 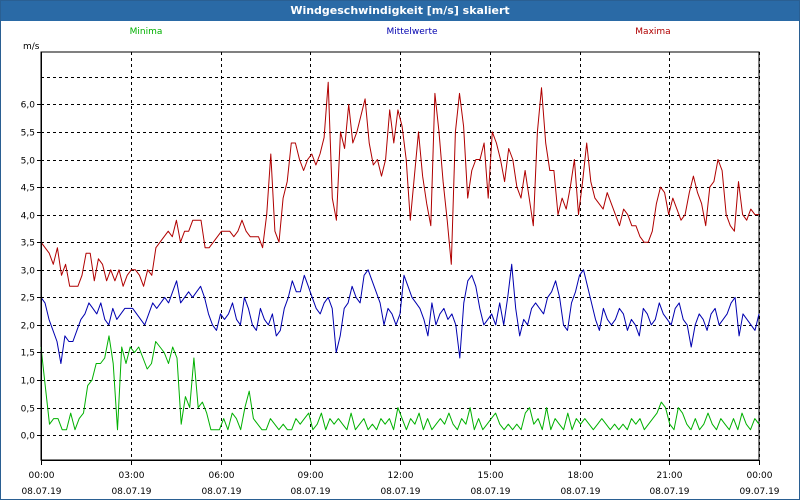 What do you see at coordinates (28, 244) in the screenshot?
I see `y-tick-label: 3,5` at bounding box center [28, 244].